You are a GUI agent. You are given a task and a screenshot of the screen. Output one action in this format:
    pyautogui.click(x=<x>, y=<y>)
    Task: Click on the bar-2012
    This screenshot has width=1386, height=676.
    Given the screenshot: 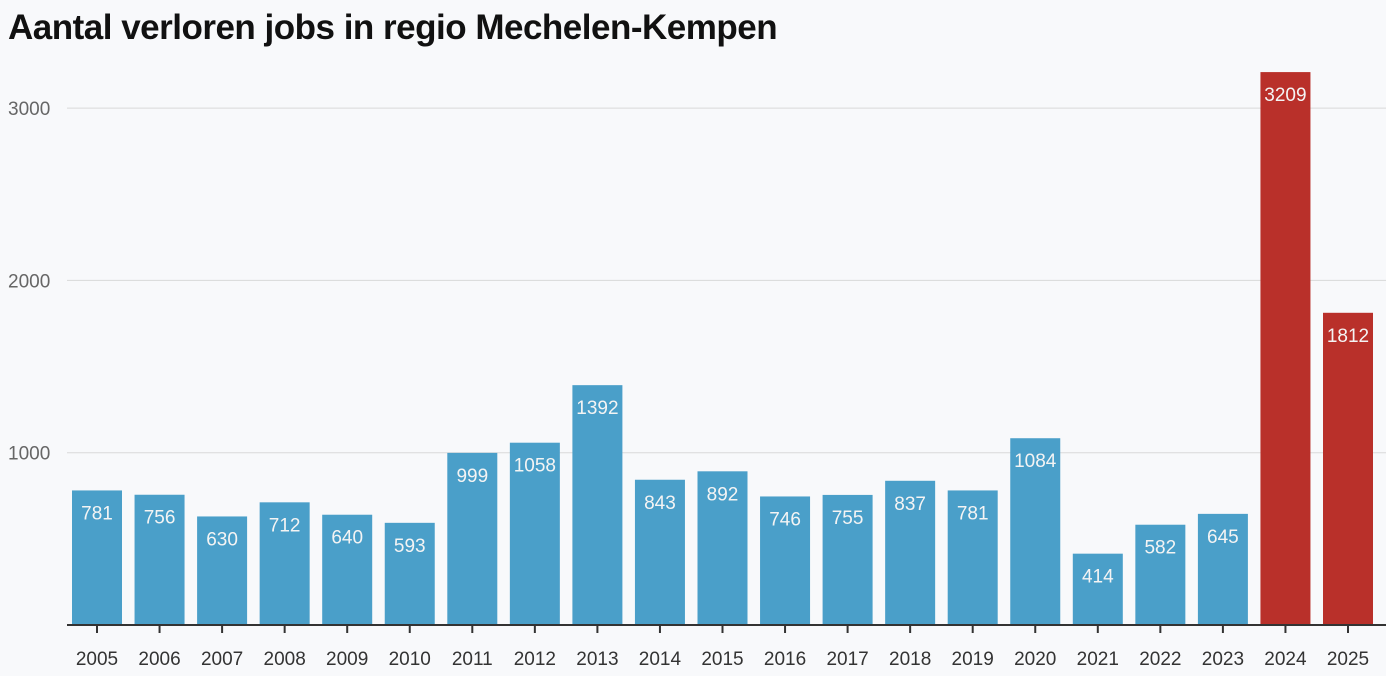 What is the action you would take?
    pyautogui.click(x=534, y=533)
    